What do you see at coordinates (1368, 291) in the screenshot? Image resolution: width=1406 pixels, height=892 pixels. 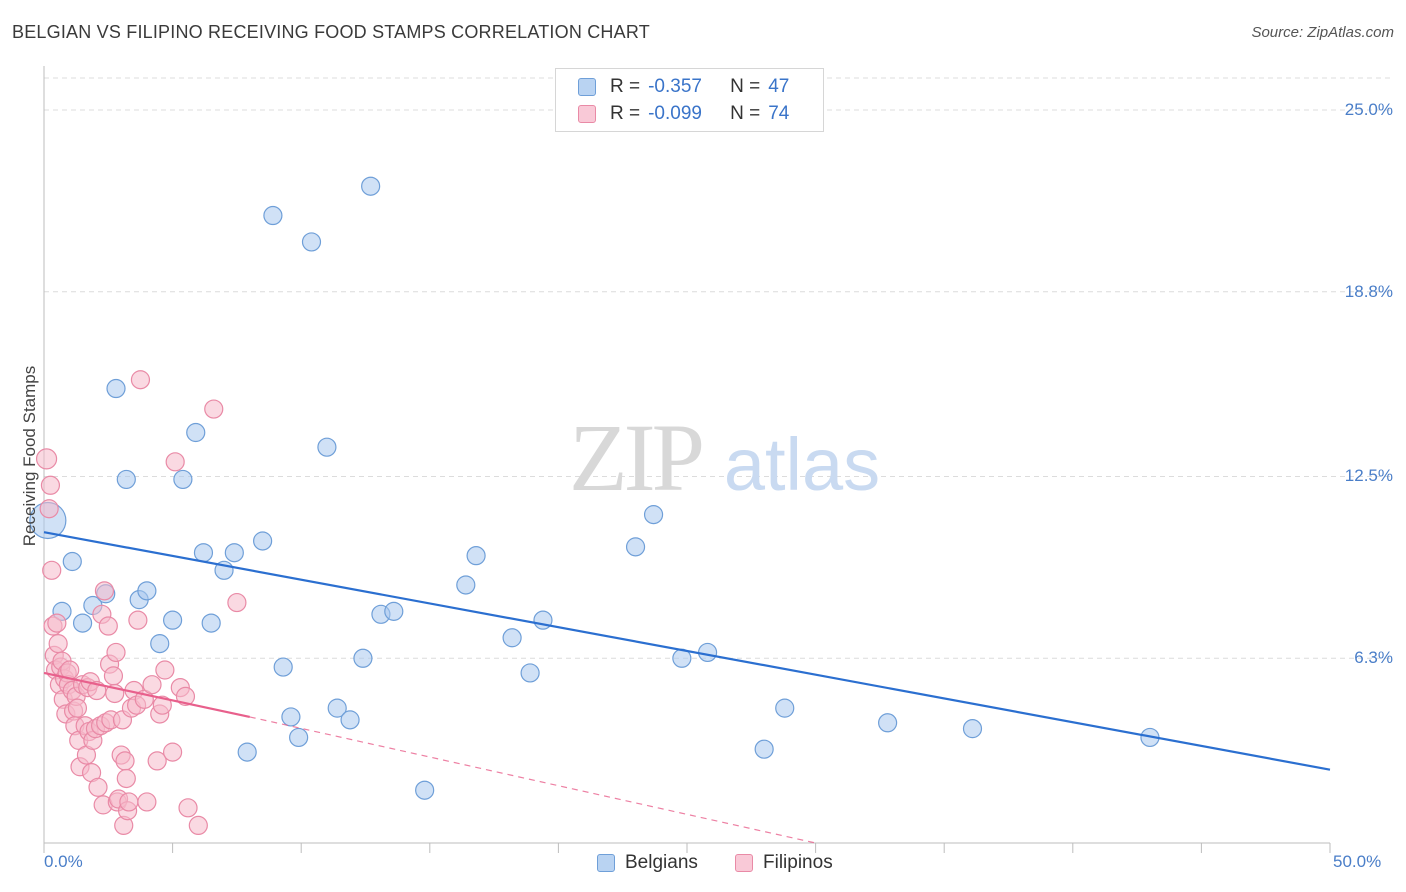 I see `y-tick-label: 18.8%` at bounding box center [1368, 291].